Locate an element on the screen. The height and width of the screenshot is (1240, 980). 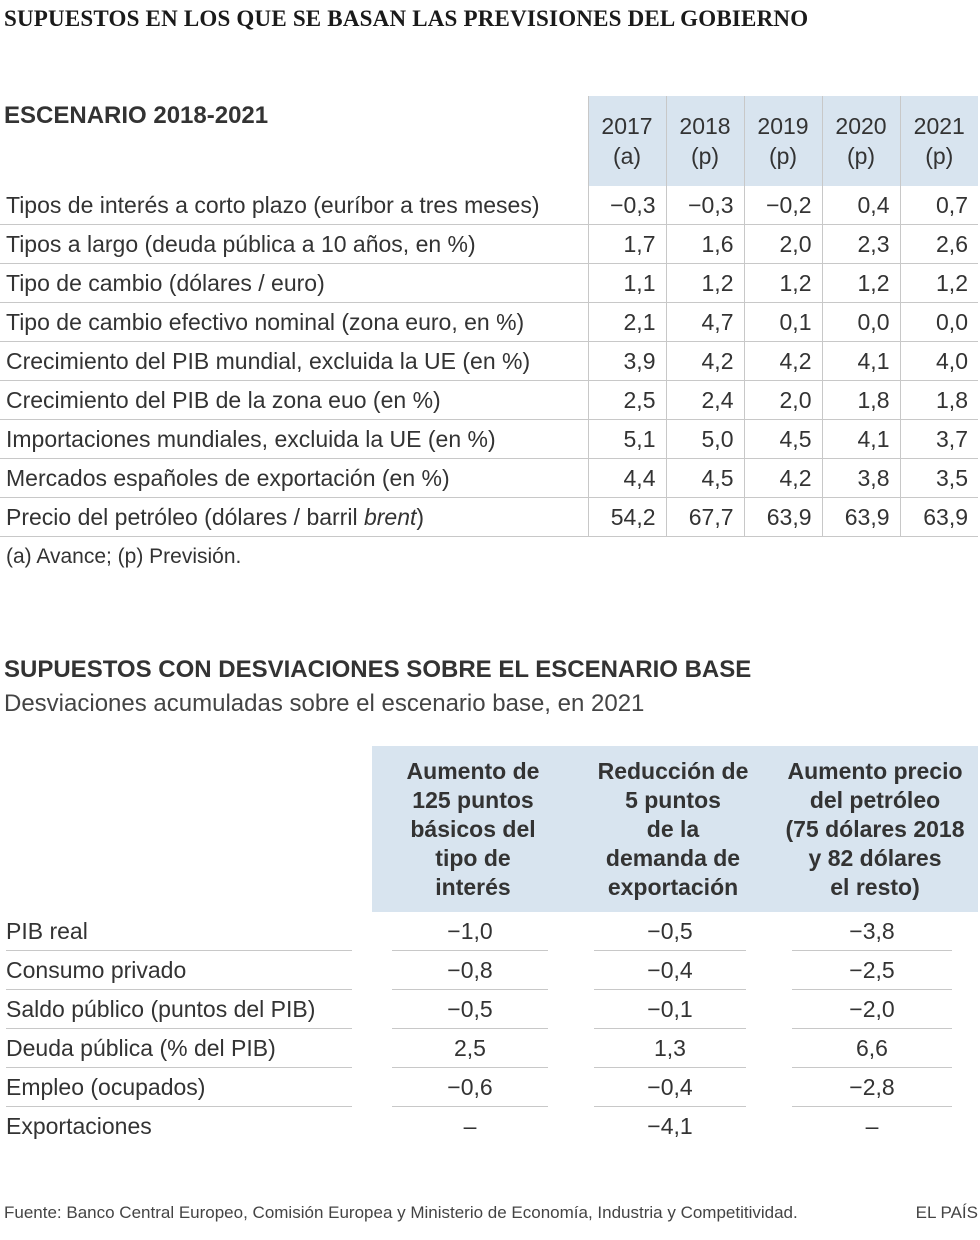
header-line: de la is located at coordinates (673, 828).